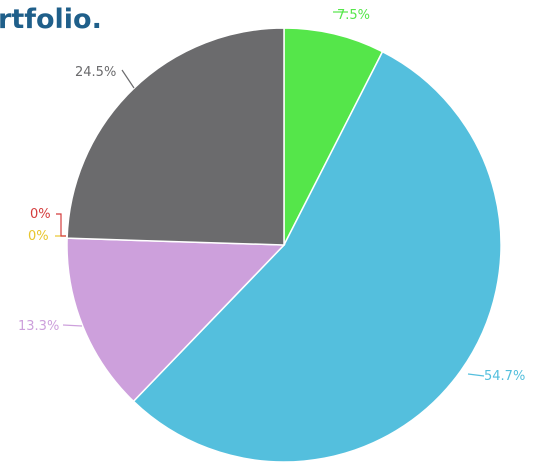 The width and height of the screenshot is (544, 466). Describe the element at coordinates (353, 15) in the screenshot. I see `slice-label: 7.5%` at that location.